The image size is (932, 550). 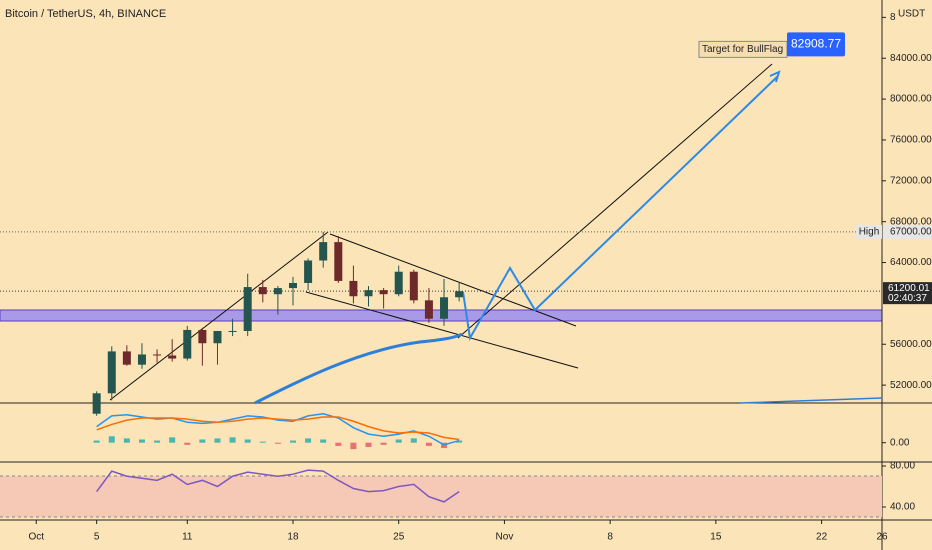 I want to click on y-tick-label: 80000.00, so click(x=911, y=99).